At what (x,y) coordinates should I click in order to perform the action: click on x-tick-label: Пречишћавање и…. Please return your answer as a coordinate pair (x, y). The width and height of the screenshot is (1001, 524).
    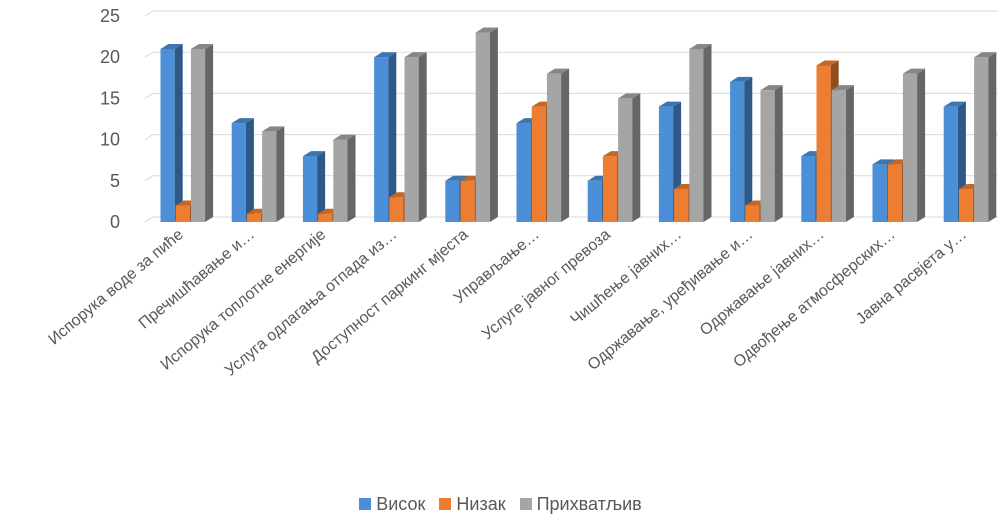
    Looking at the image, I should click on (197, 279).